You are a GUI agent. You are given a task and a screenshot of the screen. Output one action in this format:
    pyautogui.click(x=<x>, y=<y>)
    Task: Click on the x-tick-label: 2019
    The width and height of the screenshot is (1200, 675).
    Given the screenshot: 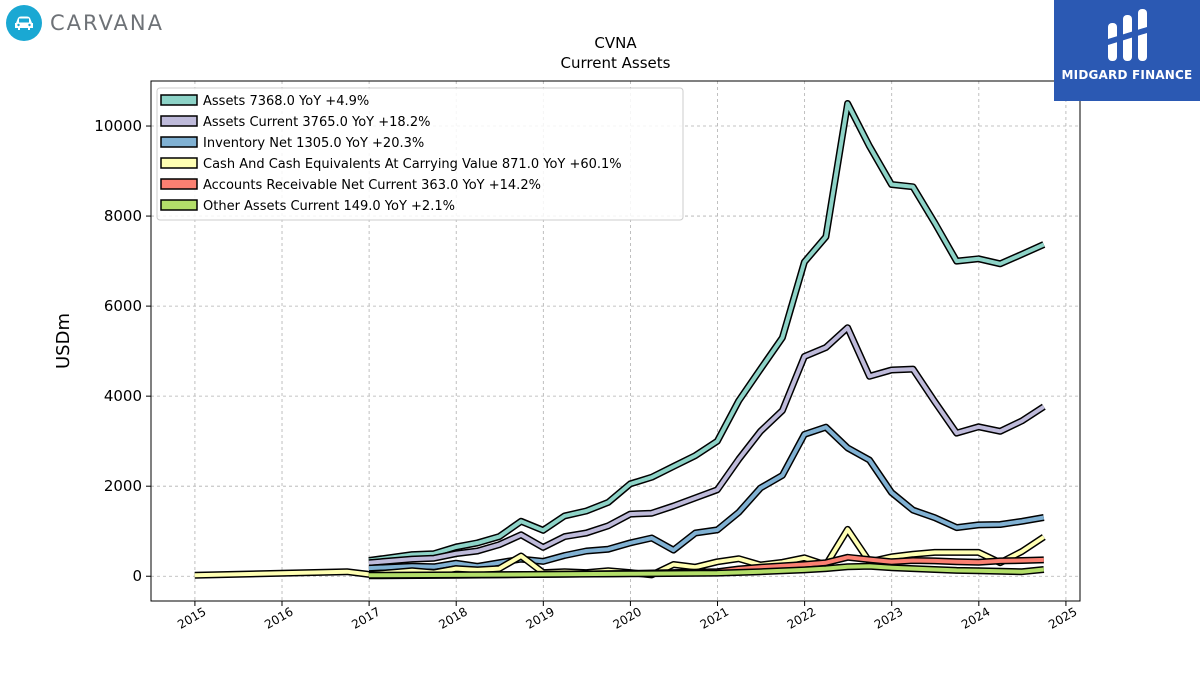 What is the action you would take?
    pyautogui.click(x=539, y=617)
    